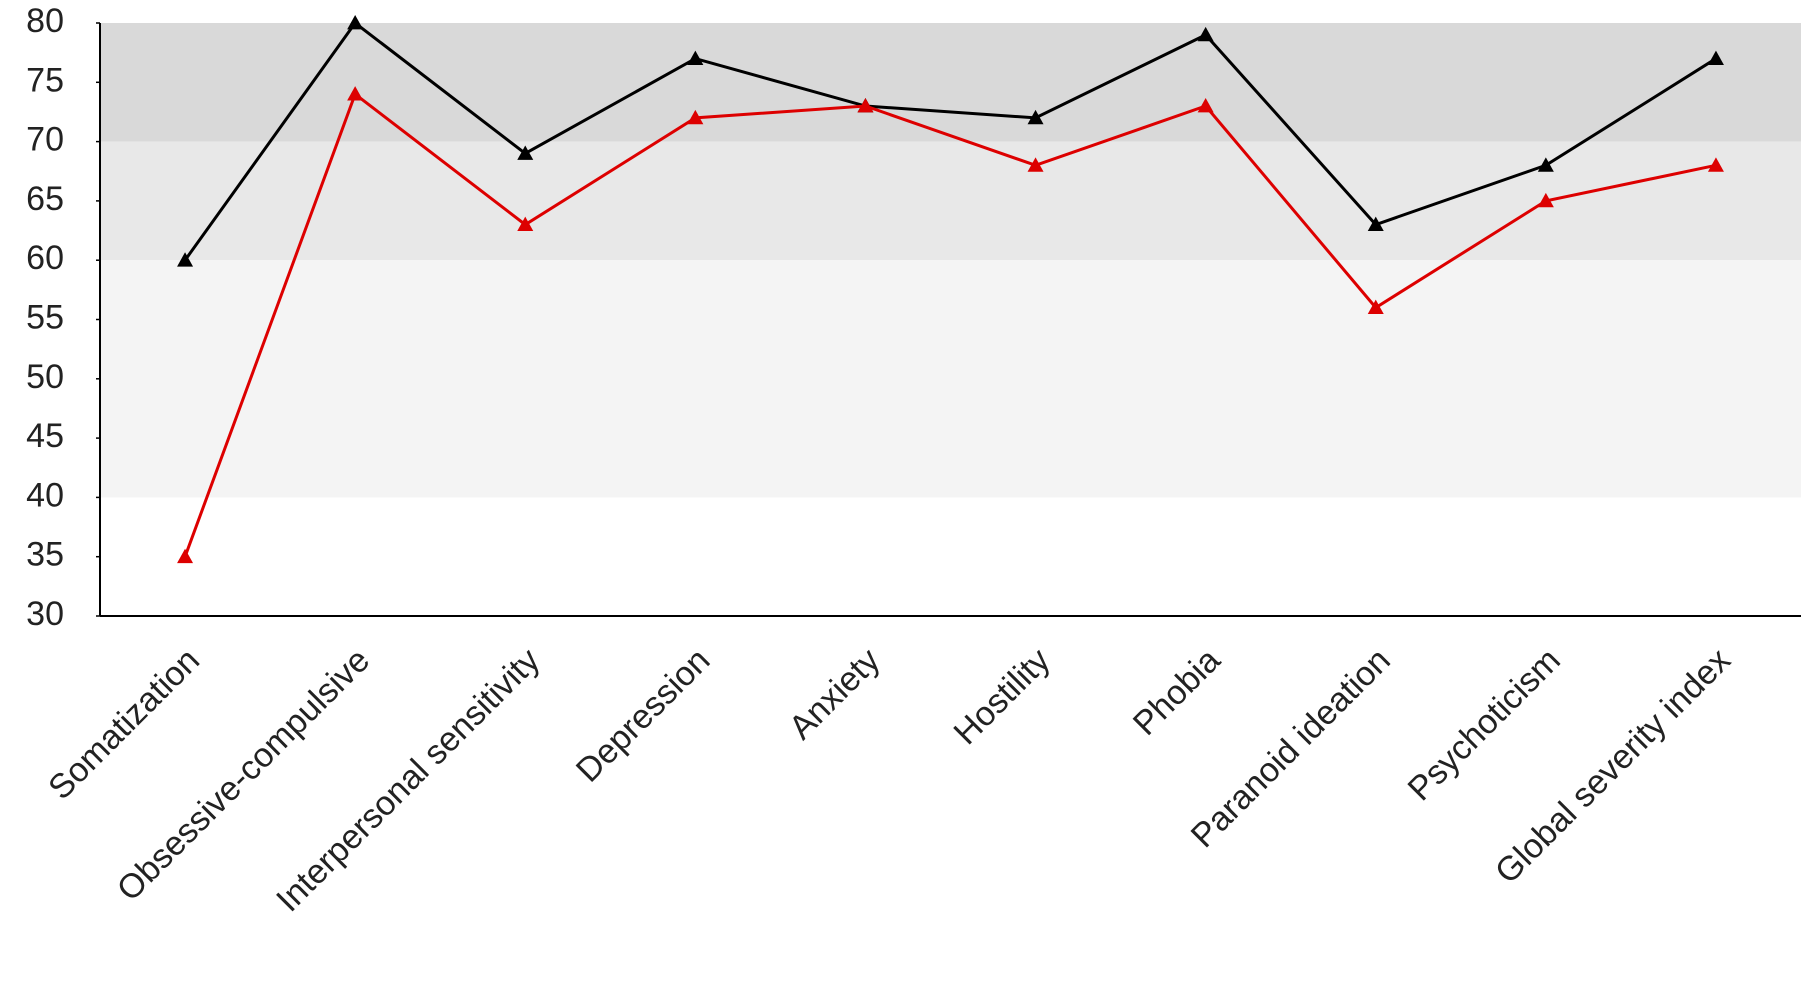 Image resolution: width=1807 pixels, height=983 pixels. I want to click on x-tick-label: Anxiety, so click(835, 694).